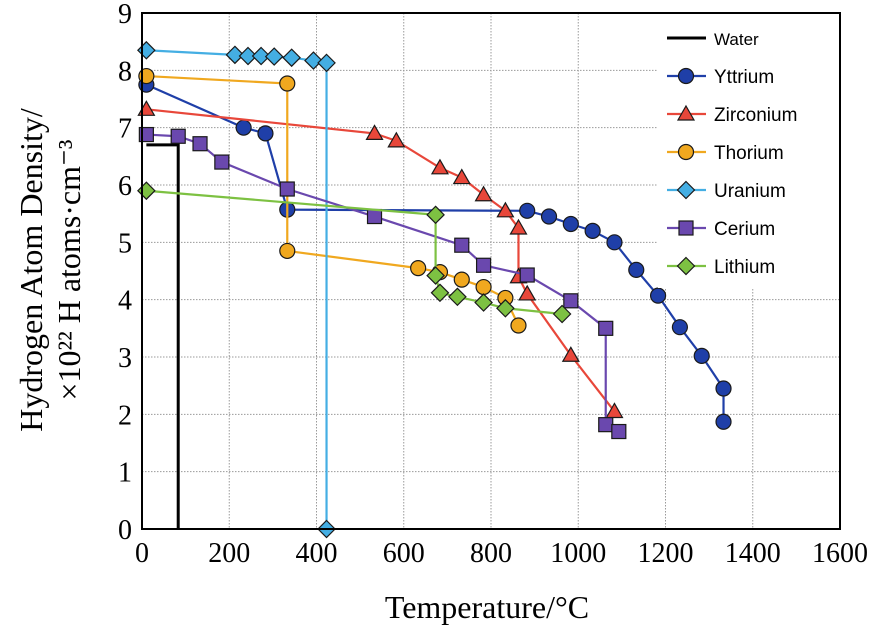 The width and height of the screenshot is (894, 630). Describe the element at coordinates (749, 153) in the screenshot. I see `legend-label-thorium: Thorium` at that location.